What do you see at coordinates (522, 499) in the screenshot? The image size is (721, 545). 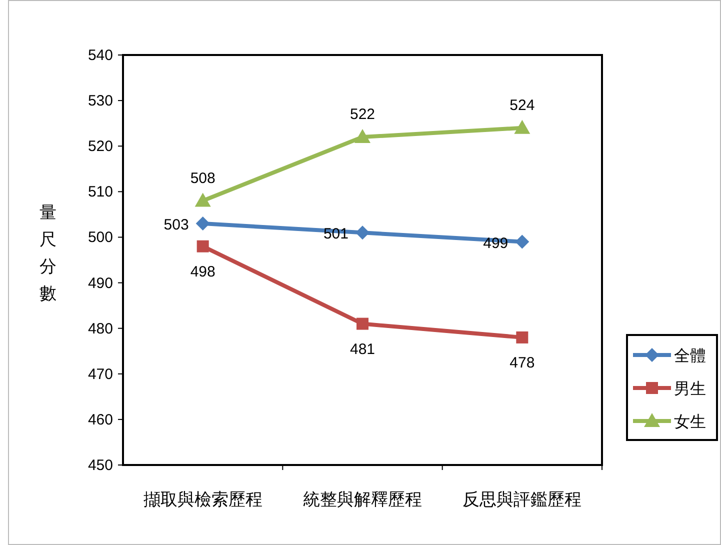 I see `x-tick-label: 反思與評鑑歷程` at bounding box center [522, 499].